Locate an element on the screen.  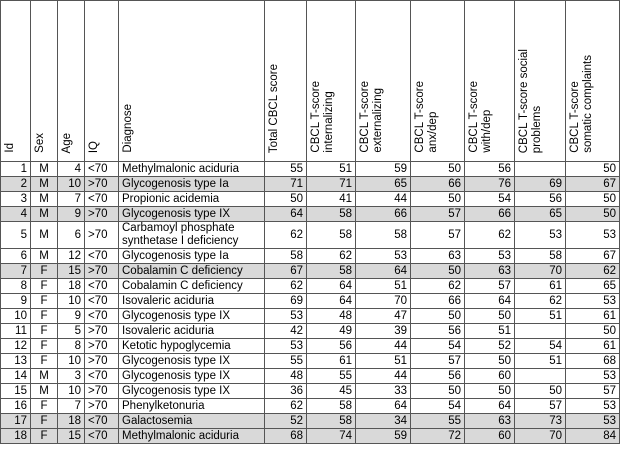
table-cell: 36 is located at coordinates (285, 391).